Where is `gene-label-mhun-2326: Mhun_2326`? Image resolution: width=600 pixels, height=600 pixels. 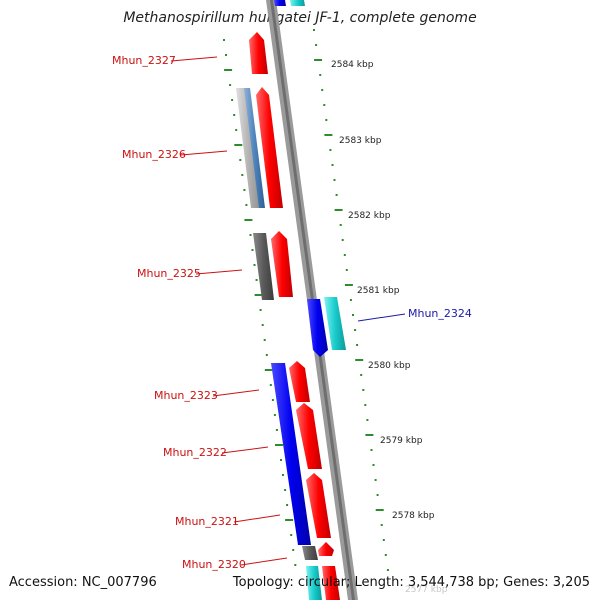
gene-label-mhun-2326: Mhun_2326 is located at coordinates (154, 154).